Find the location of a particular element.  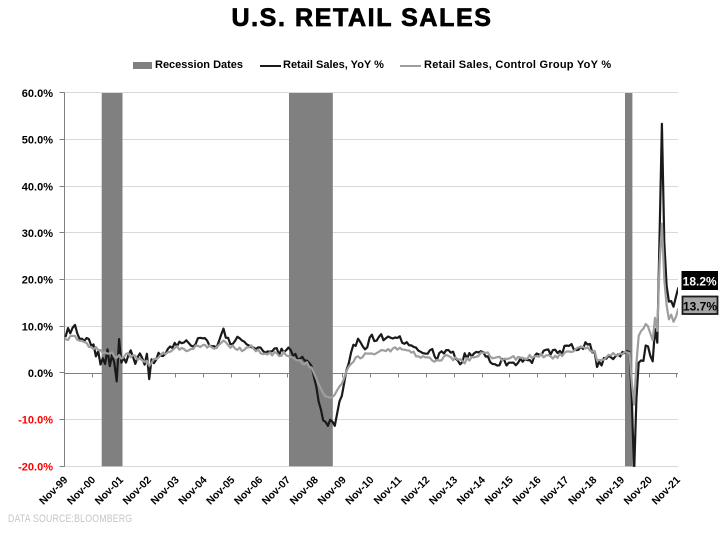

svg-text: Nov-08 is located at coordinates (304, 490).